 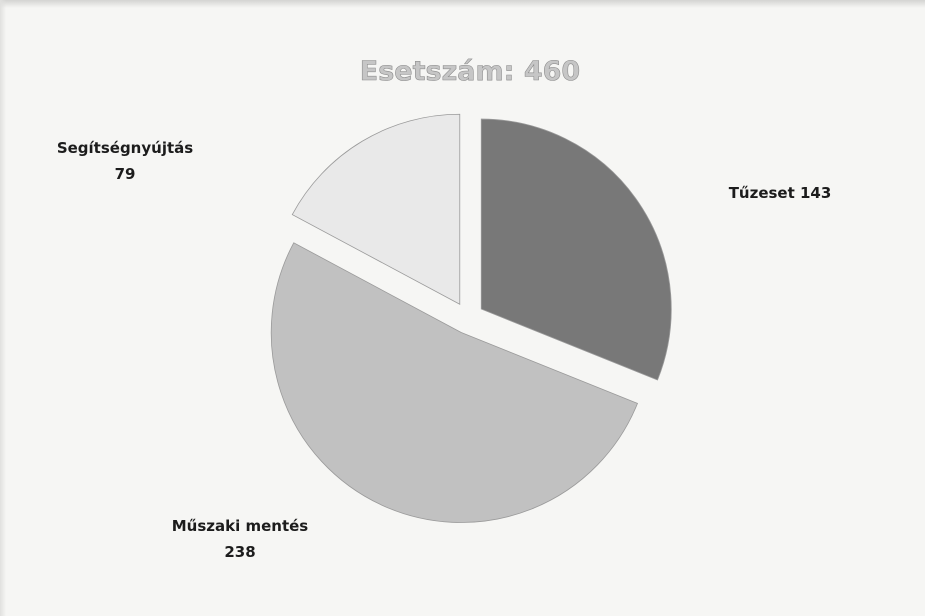 I want to click on slice-tuzeset, so click(x=576, y=249).